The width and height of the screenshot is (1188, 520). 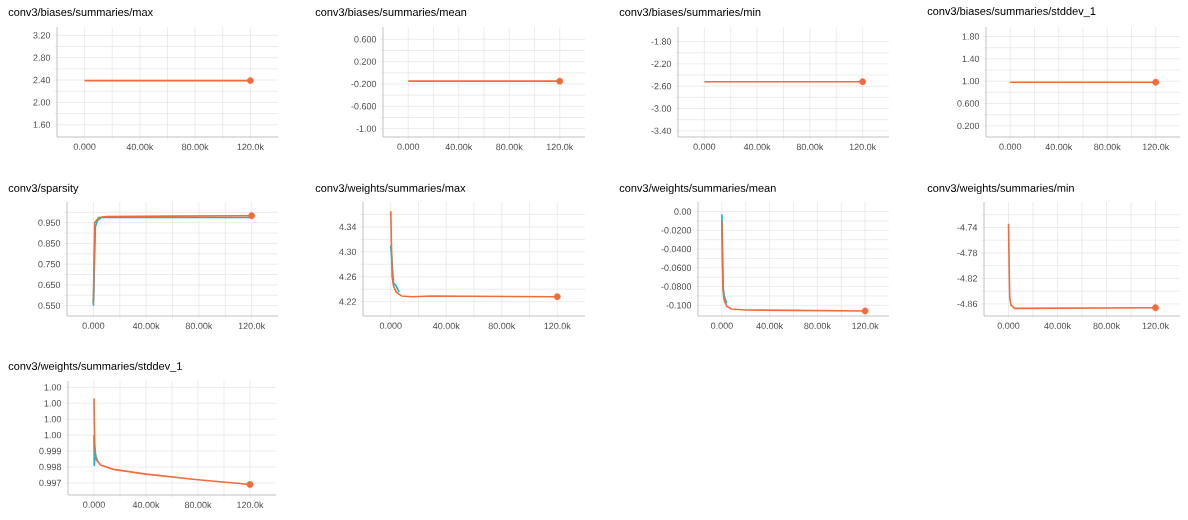 I want to click on y-tick-label: 4.22, so click(x=348, y=301).